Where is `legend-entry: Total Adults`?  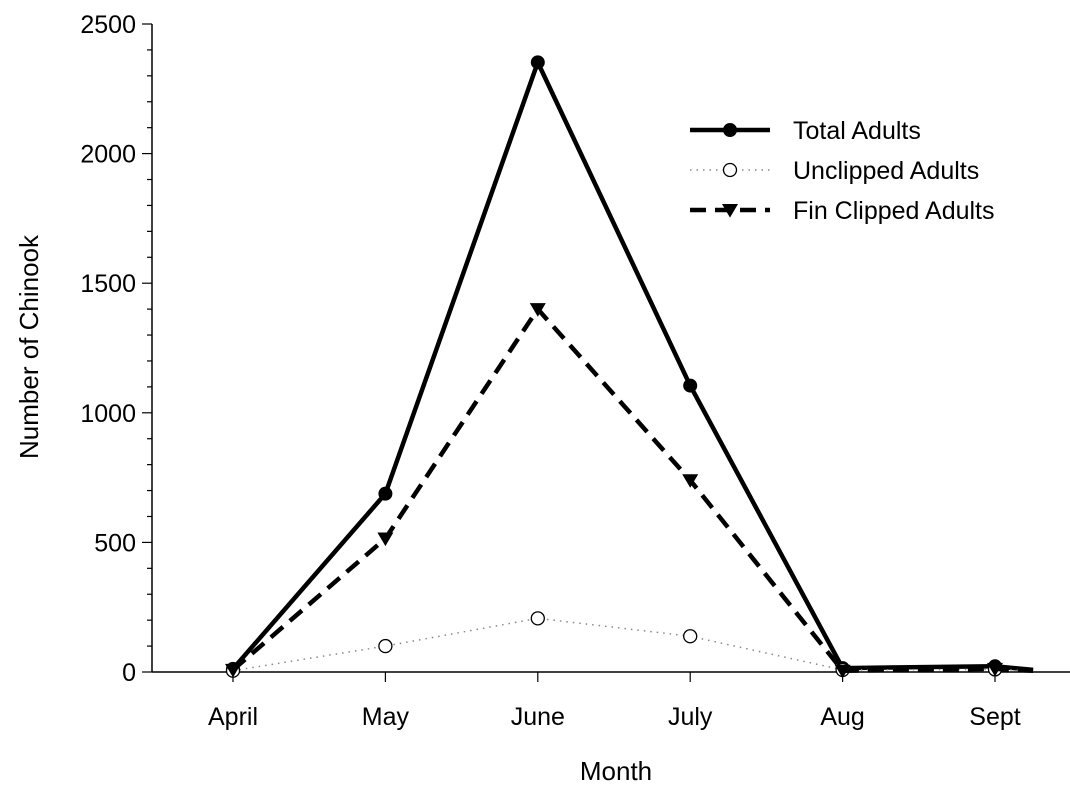 legend-entry: Total Adults is located at coordinates (805, 131).